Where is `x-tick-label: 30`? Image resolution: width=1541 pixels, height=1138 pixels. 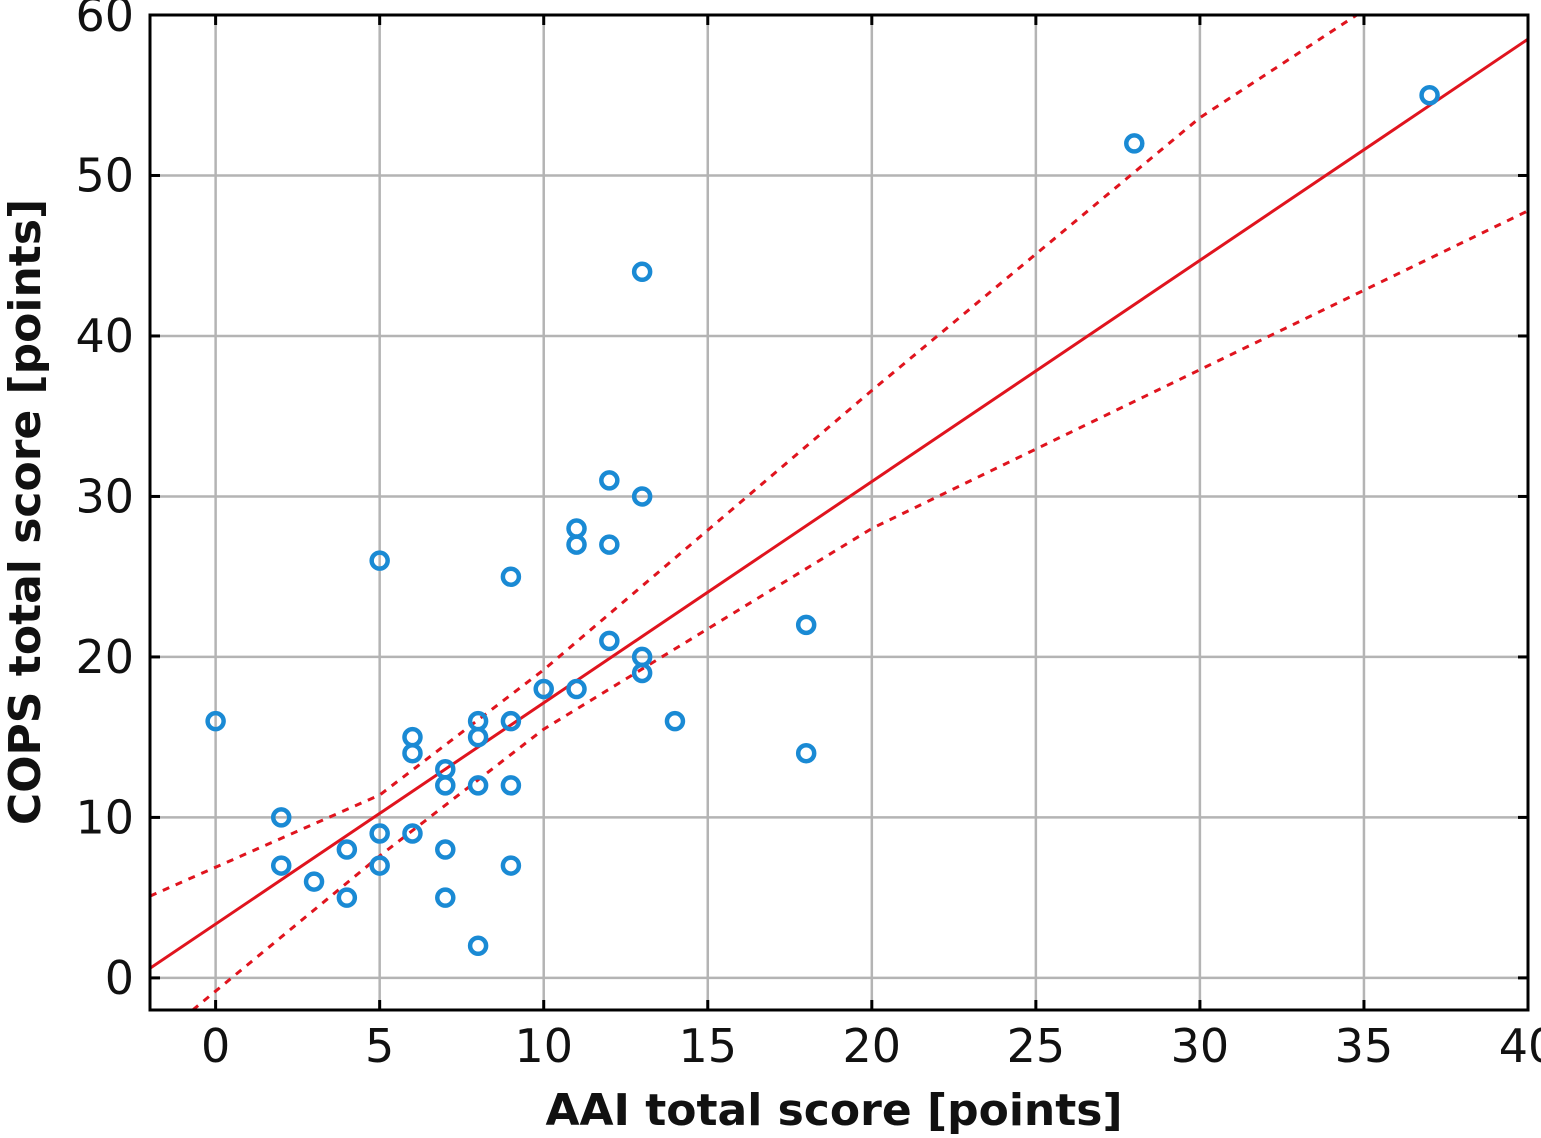 x-tick-label: 30 is located at coordinates (1200, 1046).